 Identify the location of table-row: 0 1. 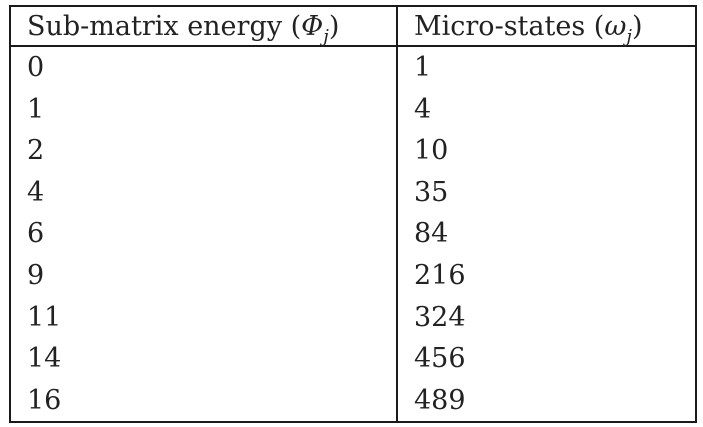
(353, 67).